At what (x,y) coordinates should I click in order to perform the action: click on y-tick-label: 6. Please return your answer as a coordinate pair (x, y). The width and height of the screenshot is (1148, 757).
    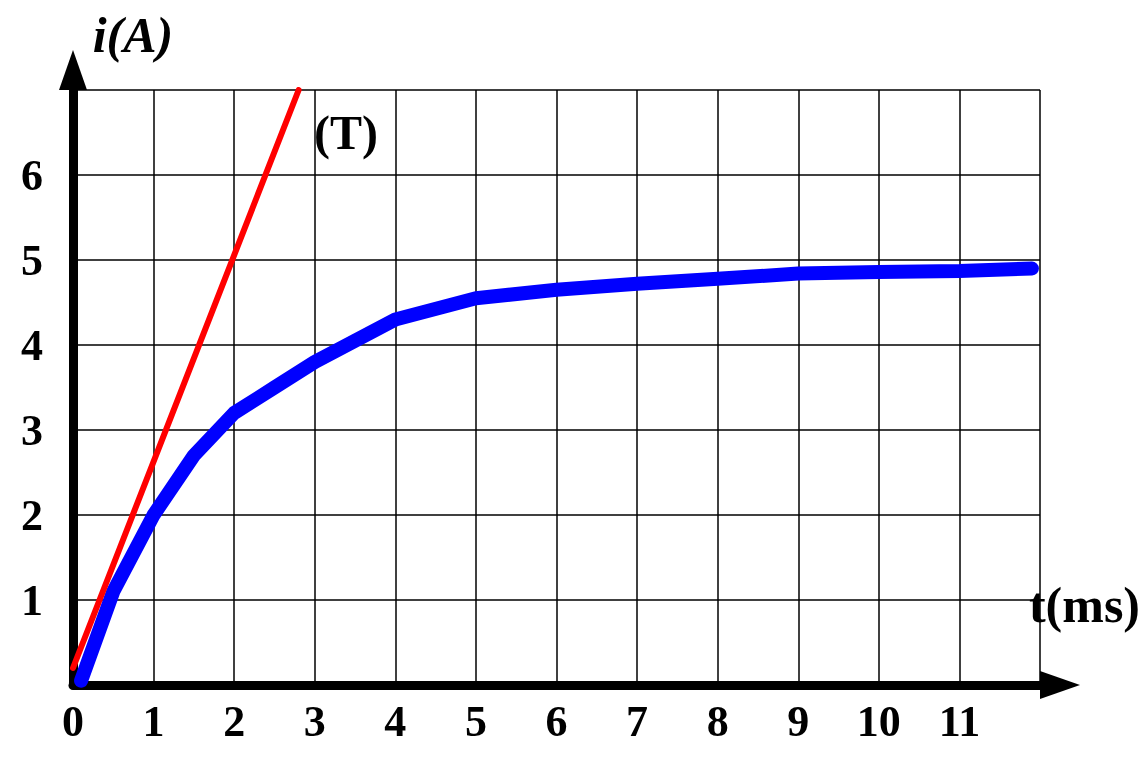
    Looking at the image, I should click on (32, 175).